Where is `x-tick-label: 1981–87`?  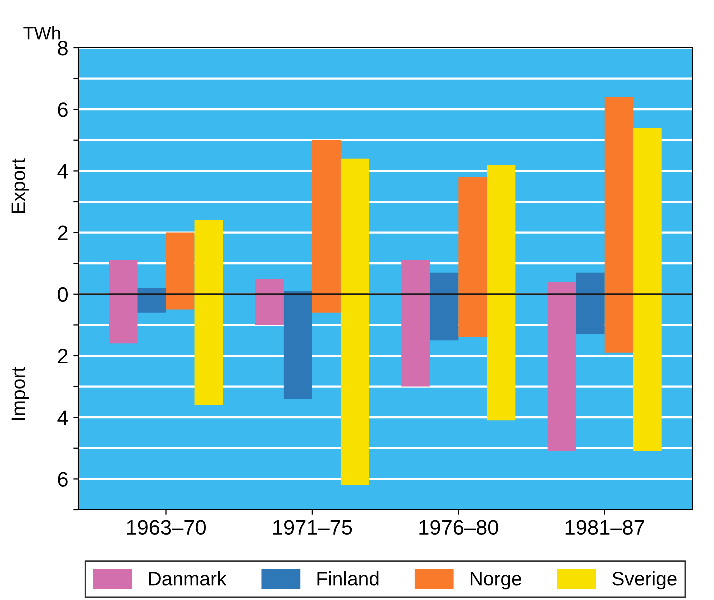
x-tick-label: 1981–87 is located at coordinates (605, 528).